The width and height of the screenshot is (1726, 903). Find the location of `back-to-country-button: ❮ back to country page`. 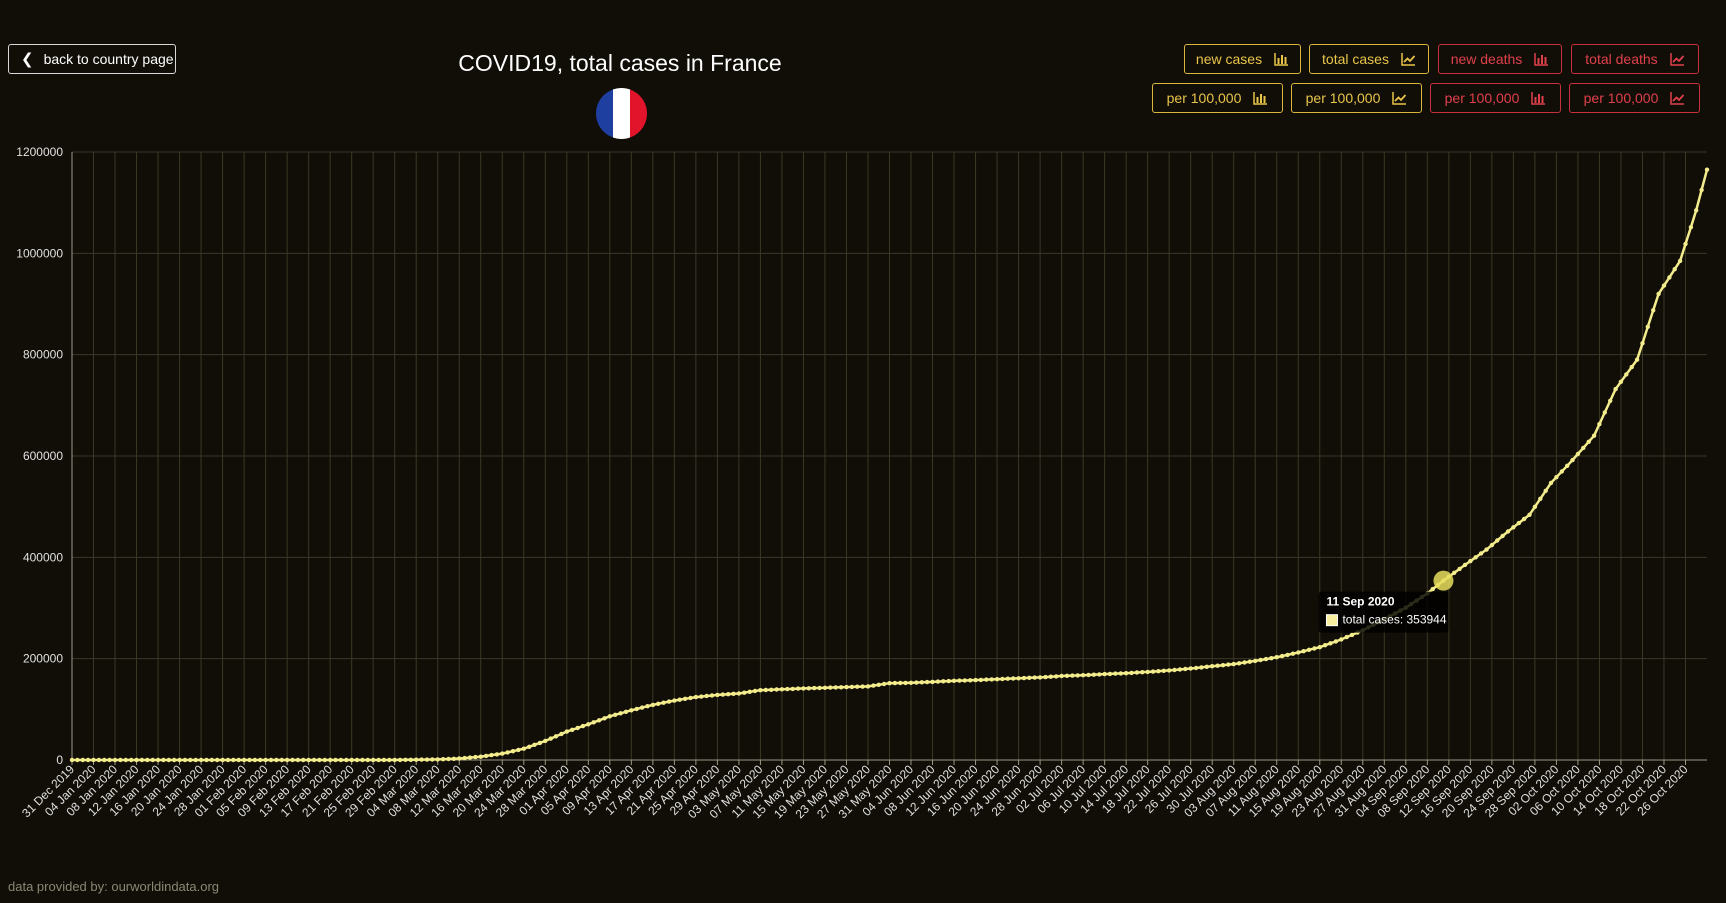

back-to-country-button: ❮ back to country page is located at coordinates (92, 59).